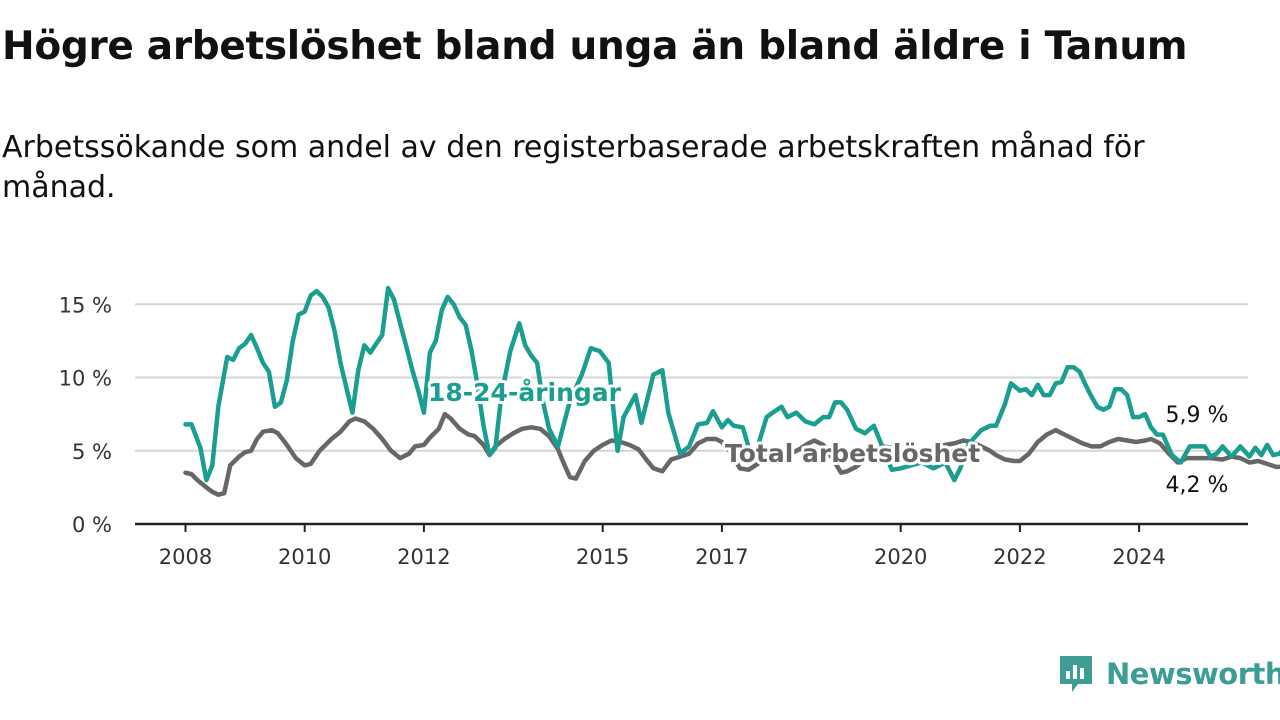 Image resolution: width=1280 pixels, height=720 pixels. Describe the element at coordinates (185, 557) in the screenshot. I see `x-tick-label: 2008` at that location.